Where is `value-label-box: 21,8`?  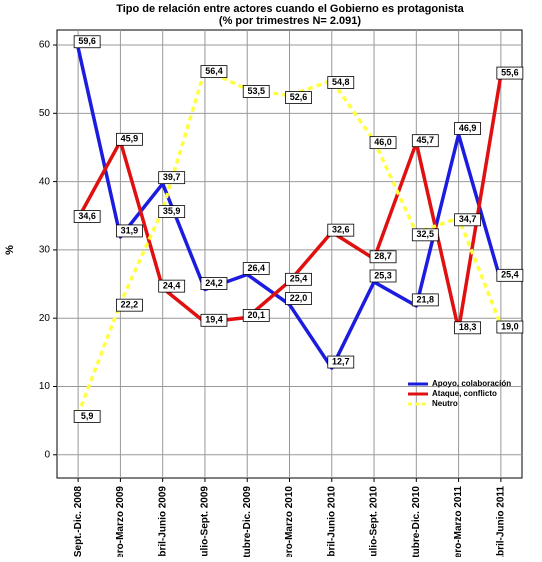
value-label-box: 21,8 is located at coordinates (425, 300).